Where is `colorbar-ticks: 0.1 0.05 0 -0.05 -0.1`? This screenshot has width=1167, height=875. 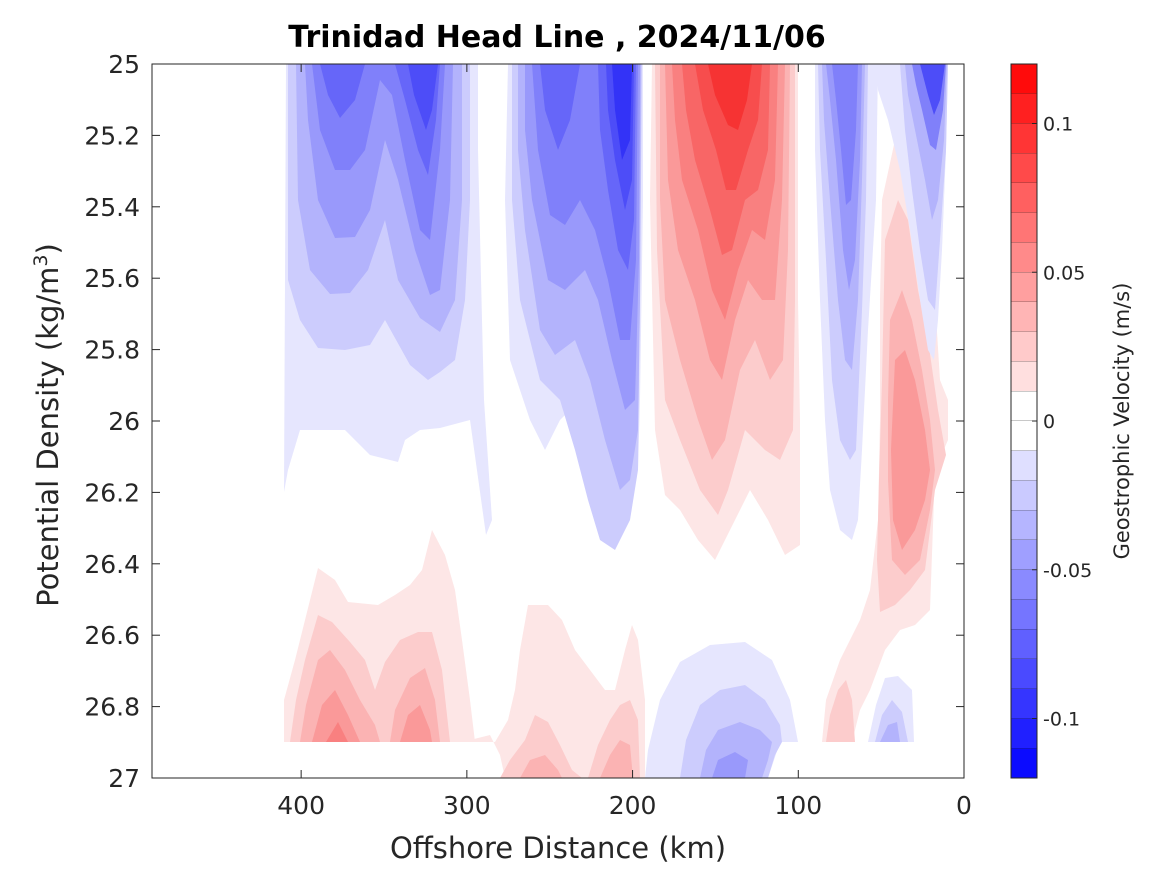 colorbar-ticks: 0.1 0.05 0 -0.05 -0.1 is located at coordinates (1062, 422).